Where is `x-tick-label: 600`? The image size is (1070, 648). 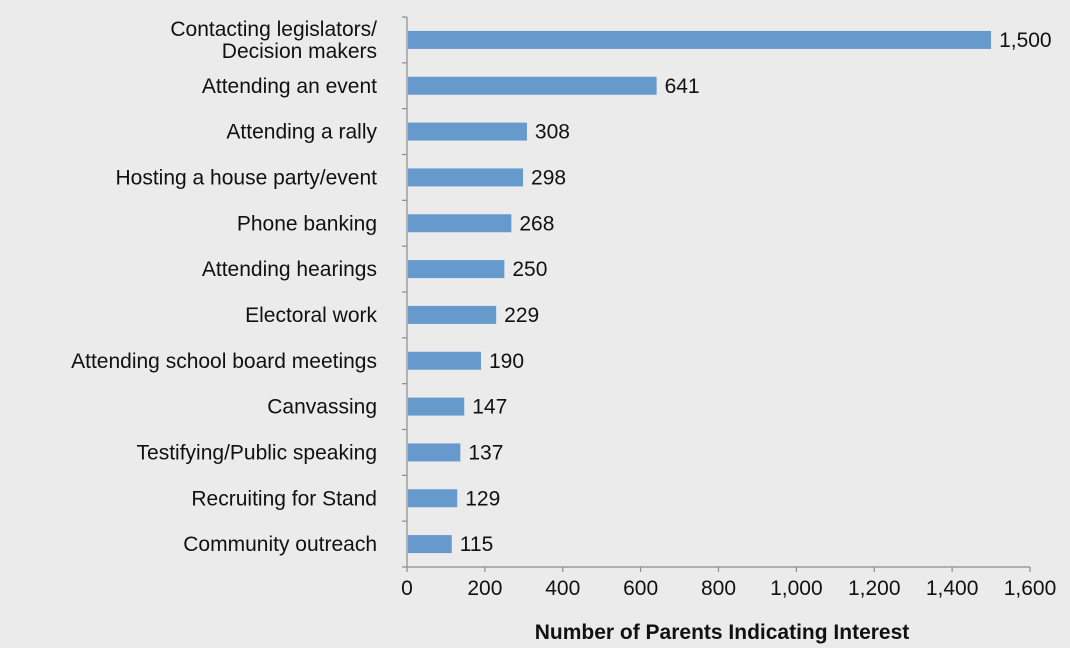
x-tick-label: 600 is located at coordinates (640, 588).